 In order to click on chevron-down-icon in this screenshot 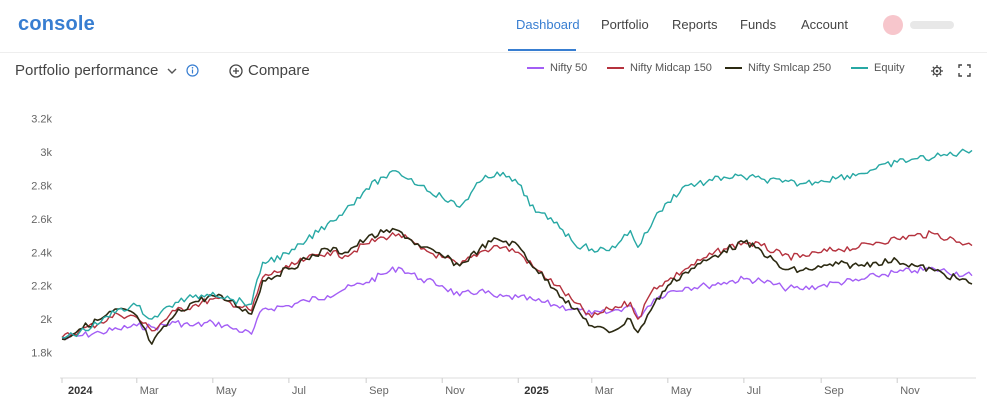, I will do `click(172, 73)`.